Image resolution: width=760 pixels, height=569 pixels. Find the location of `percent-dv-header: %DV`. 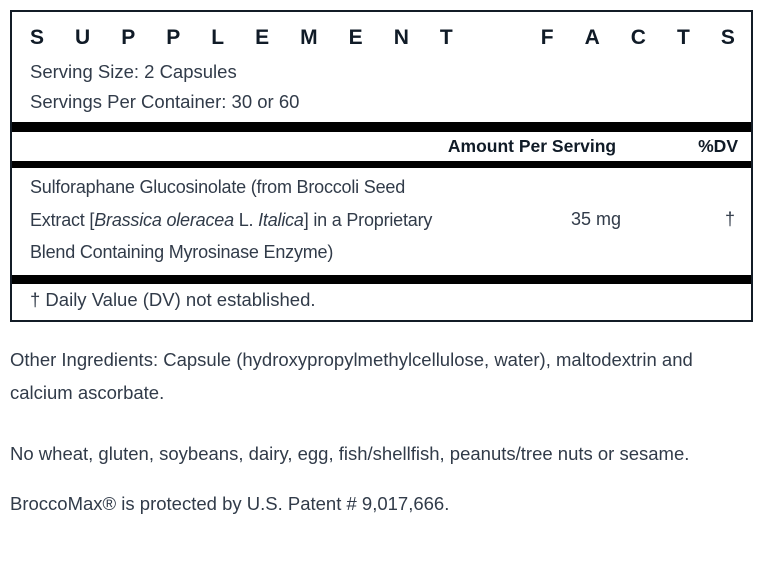

percent-dv-header: %DV is located at coordinates (718, 146).